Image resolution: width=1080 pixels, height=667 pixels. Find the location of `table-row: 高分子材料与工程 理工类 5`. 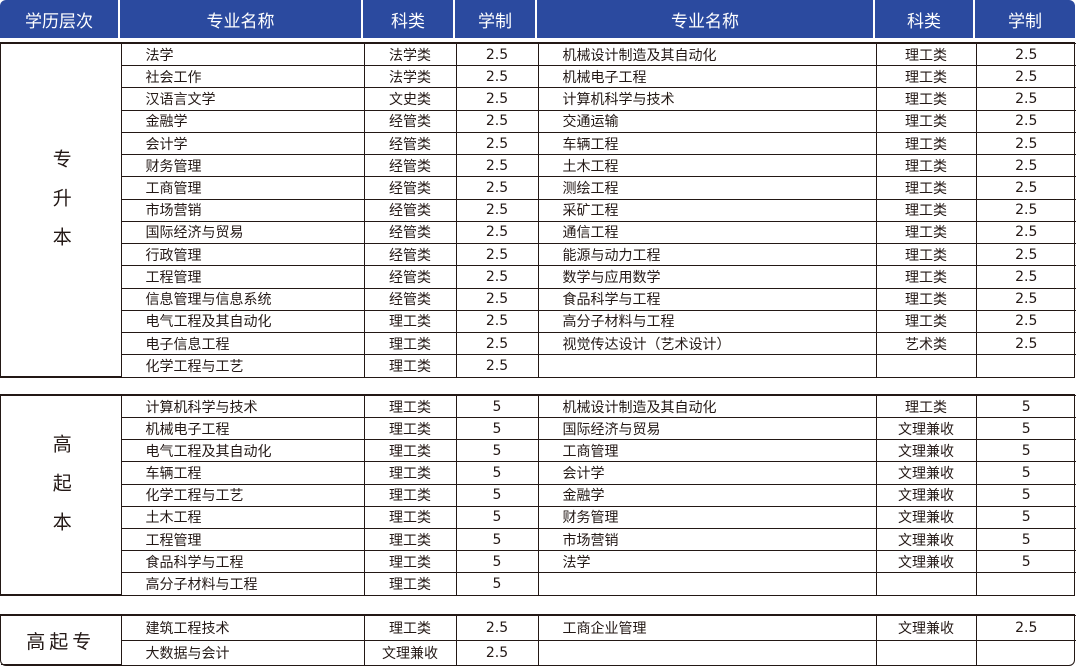

table-row: 高分子材料与工程 理工类 5 is located at coordinates (538, 583).